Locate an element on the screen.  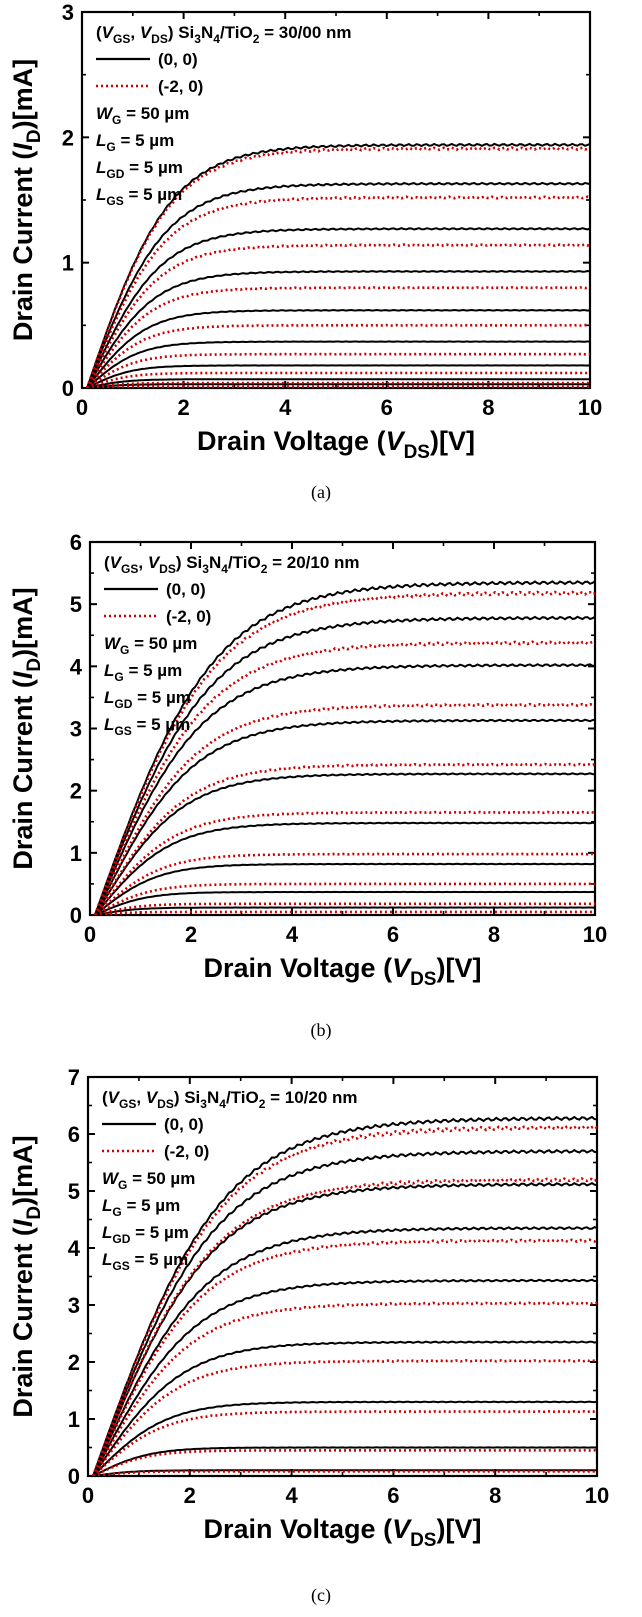
y-tick-label: 7 is located at coordinates (74, 1077).